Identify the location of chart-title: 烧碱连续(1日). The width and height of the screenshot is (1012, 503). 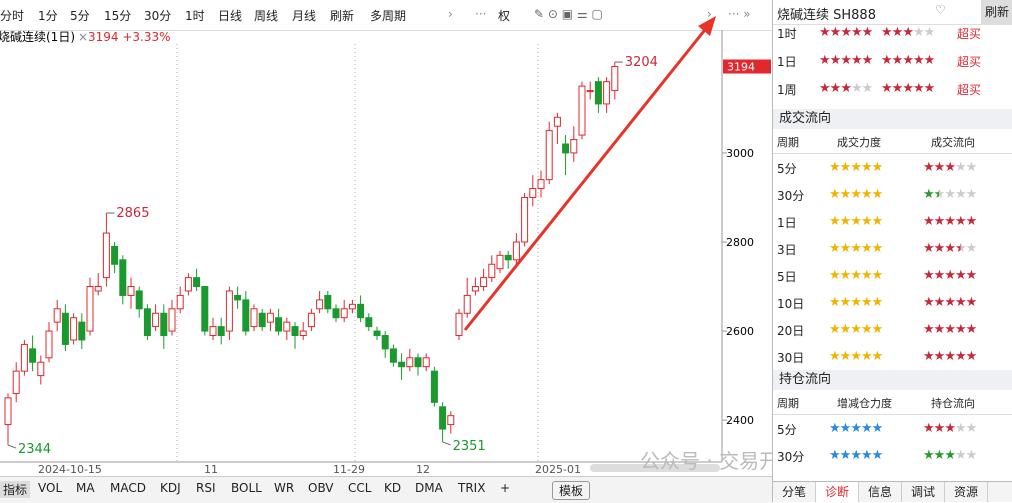
(37, 36).